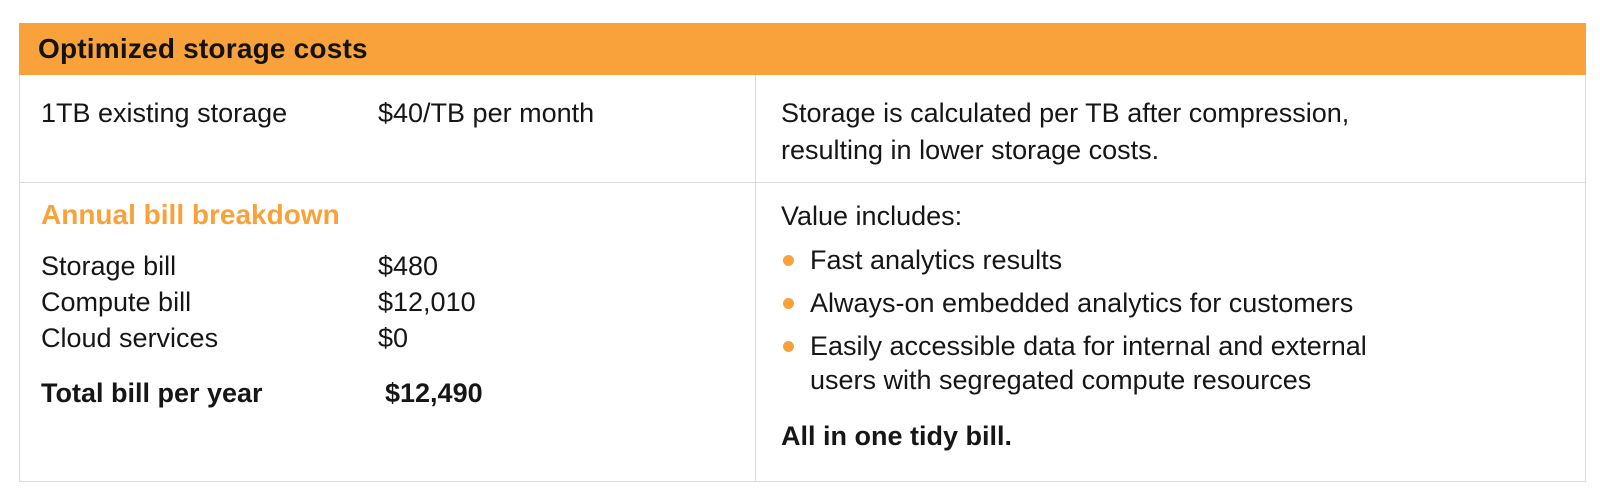  What do you see at coordinates (872, 216) in the screenshot?
I see `value-includes-title: Value includes:` at bounding box center [872, 216].